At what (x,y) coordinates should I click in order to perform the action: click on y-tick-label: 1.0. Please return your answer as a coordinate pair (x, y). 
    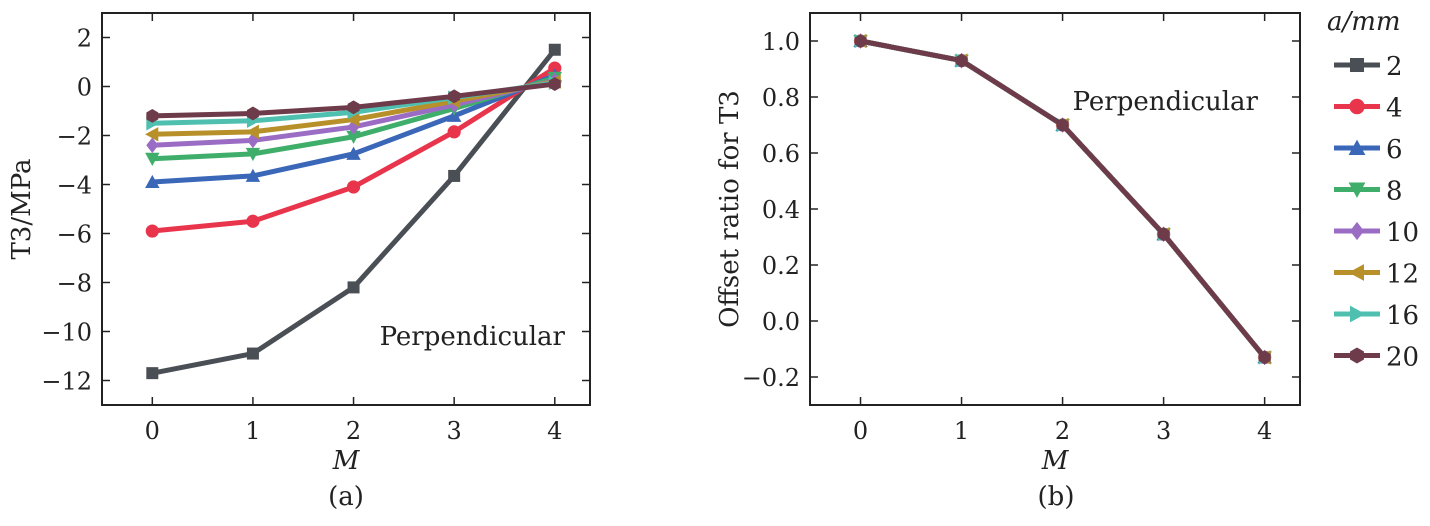
    Looking at the image, I should click on (781, 42).